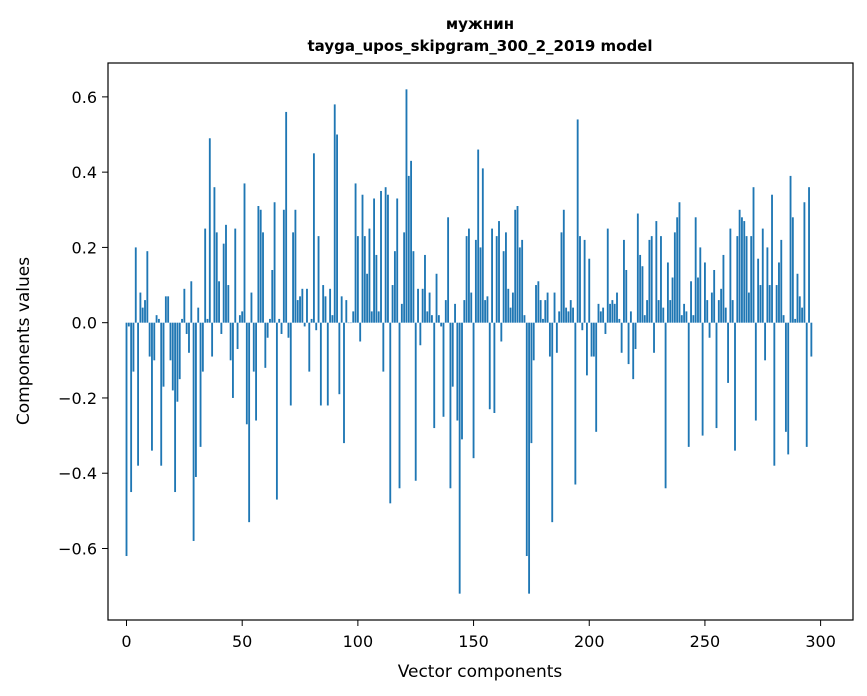 Image resolution: width=867 pixels, height=696 pixels. I want to click on chart-title-line2: tayga_upos_skipgram_300_2_2019 model, so click(480, 46).